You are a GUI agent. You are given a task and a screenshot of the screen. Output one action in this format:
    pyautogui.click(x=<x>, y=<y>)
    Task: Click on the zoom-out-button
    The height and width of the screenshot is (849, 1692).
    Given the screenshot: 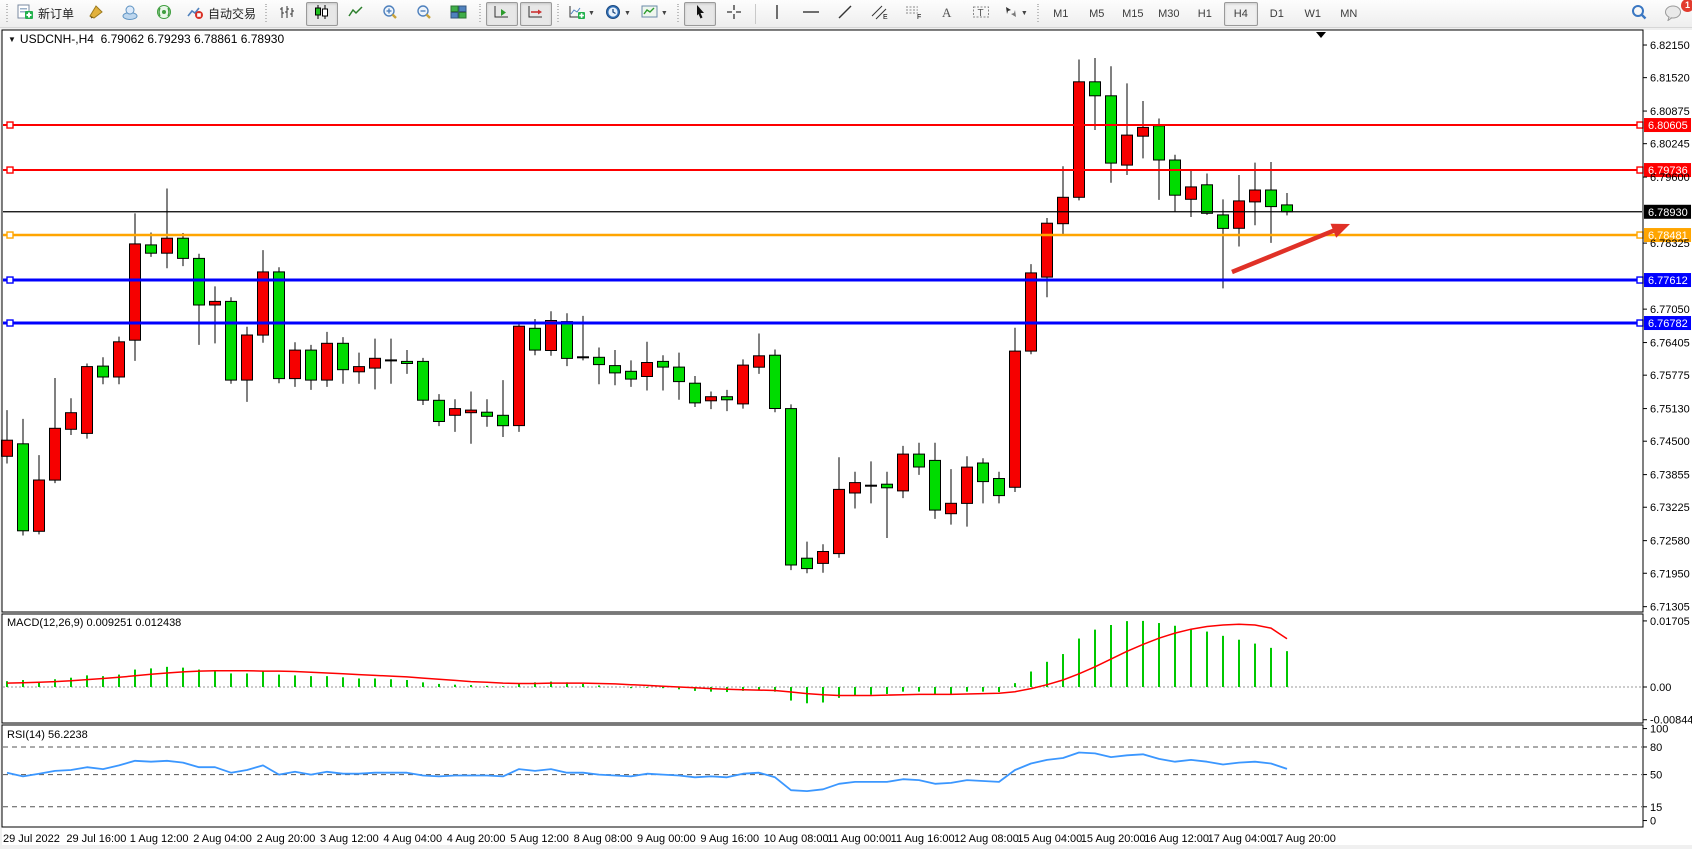 What is the action you would take?
    pyautogui.click(x=424, y=14)
    